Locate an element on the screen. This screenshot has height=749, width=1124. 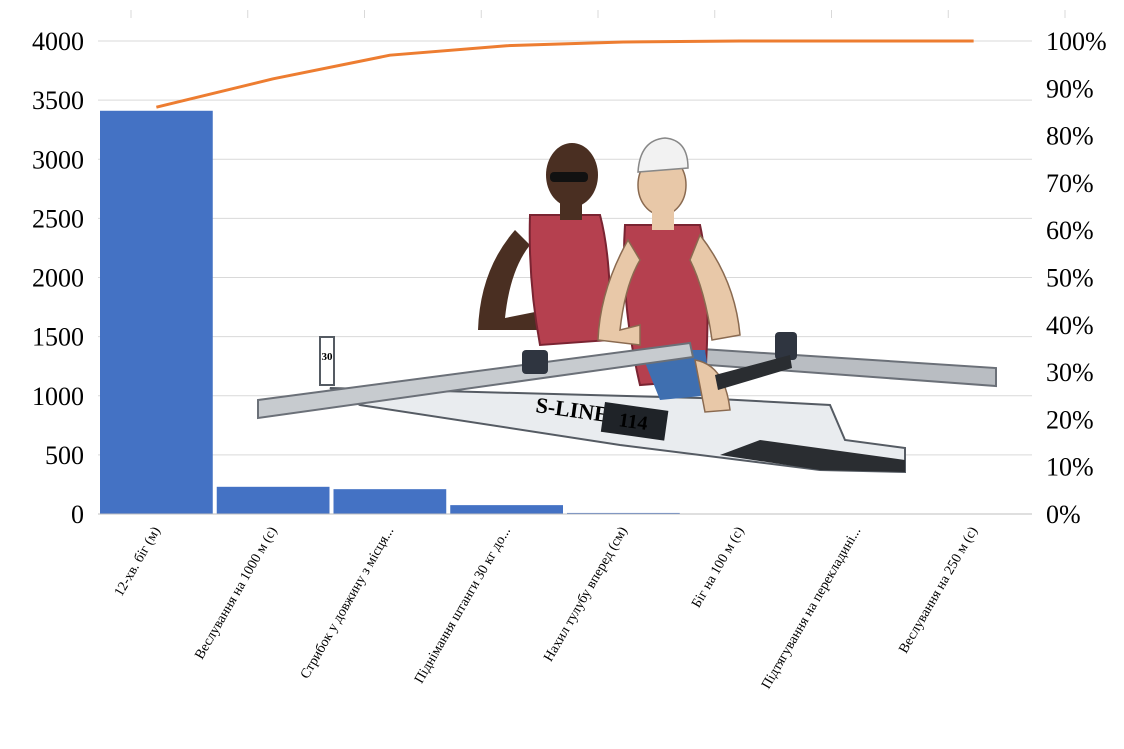
cumulative-line is located at coordinates (565, 74).